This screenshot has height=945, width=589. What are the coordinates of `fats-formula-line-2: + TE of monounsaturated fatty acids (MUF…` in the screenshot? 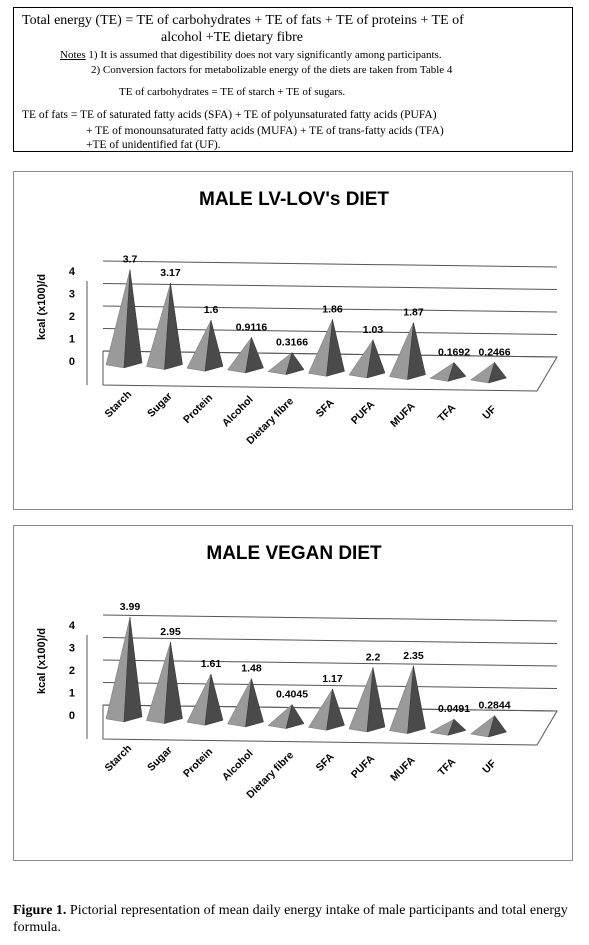 It's located at (265, 131).